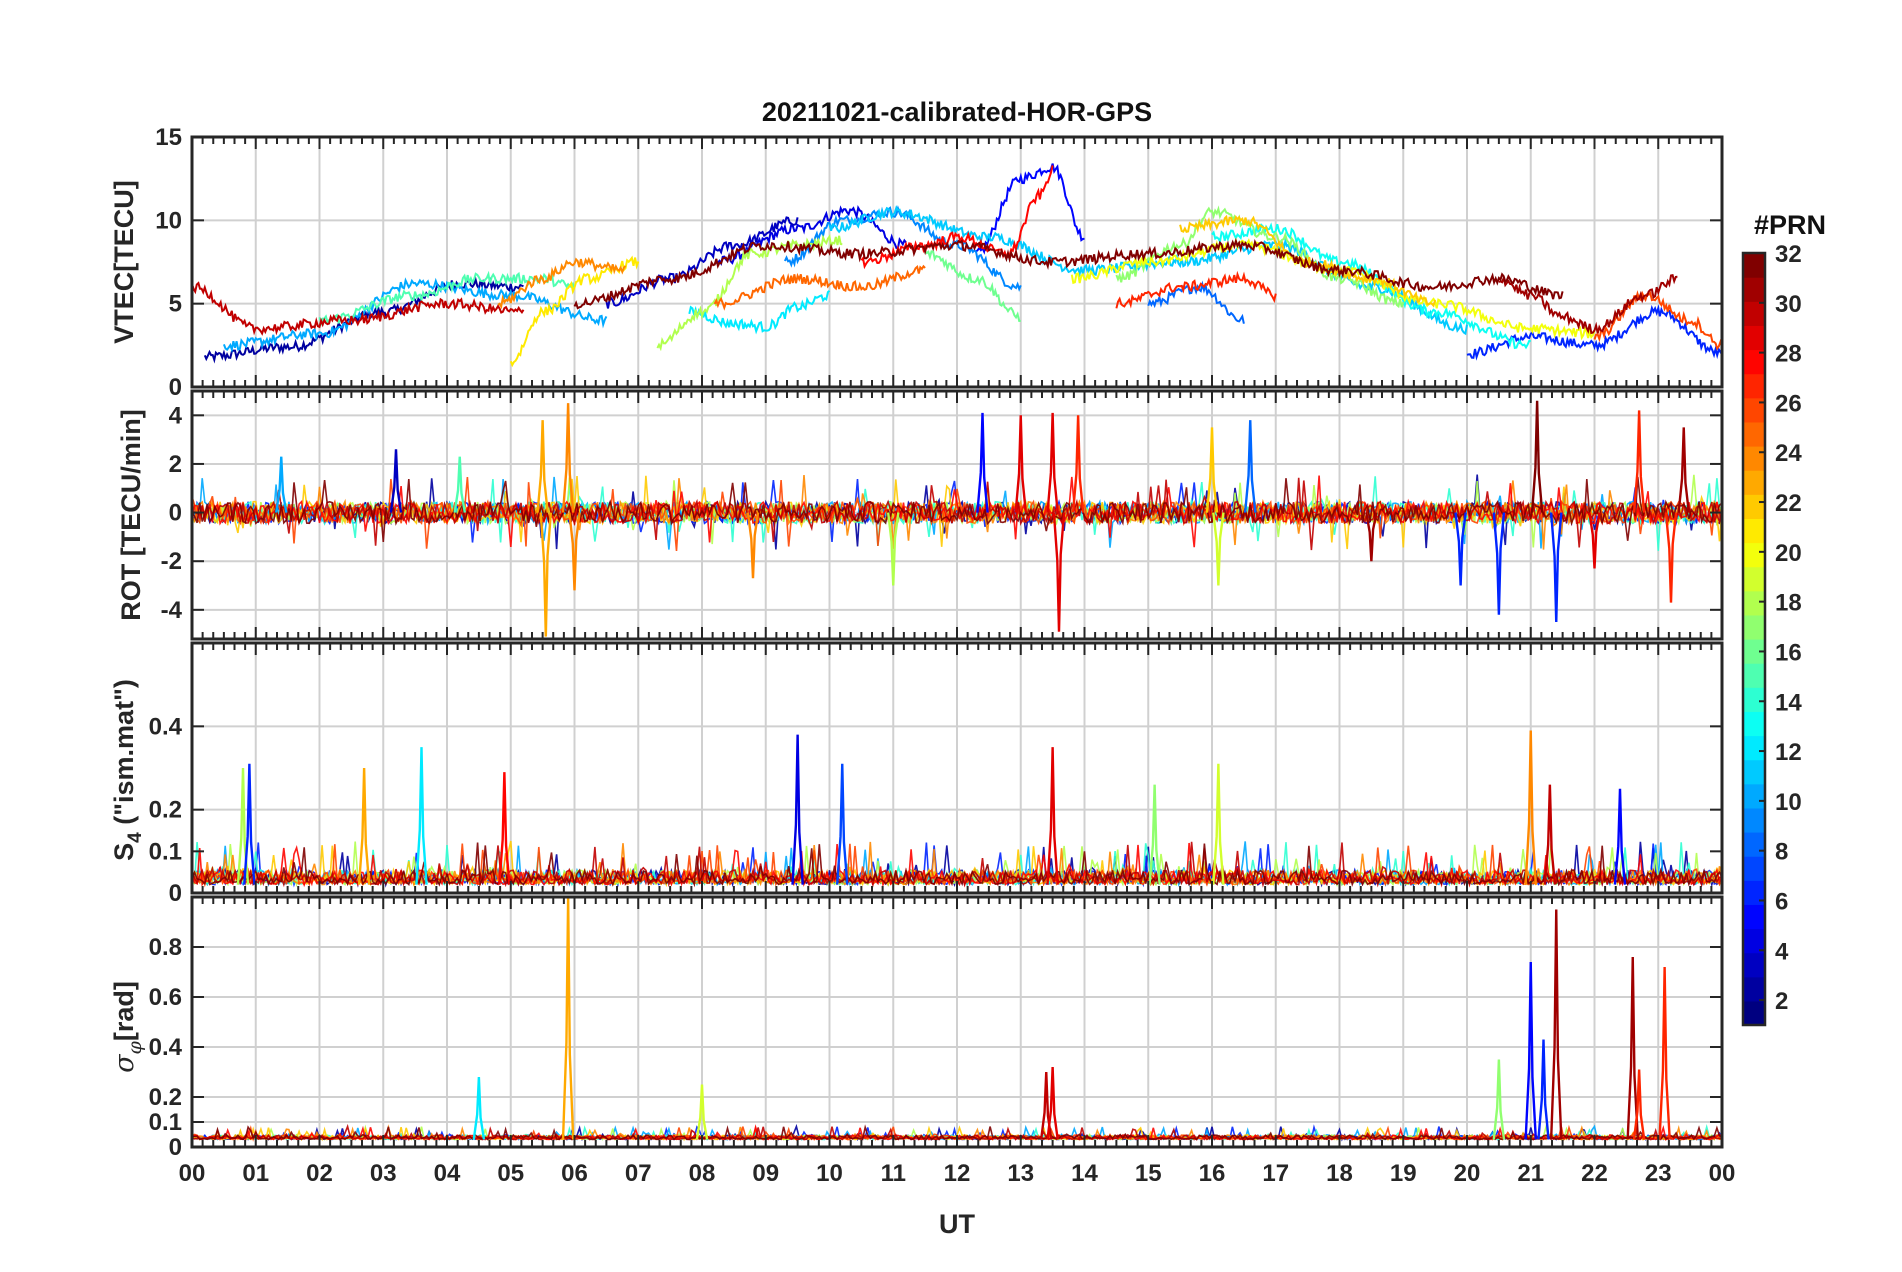 The height and width of the screenshot is (1272, 1902). I want to click on x-tick-label: 12, so click(957, 1173).